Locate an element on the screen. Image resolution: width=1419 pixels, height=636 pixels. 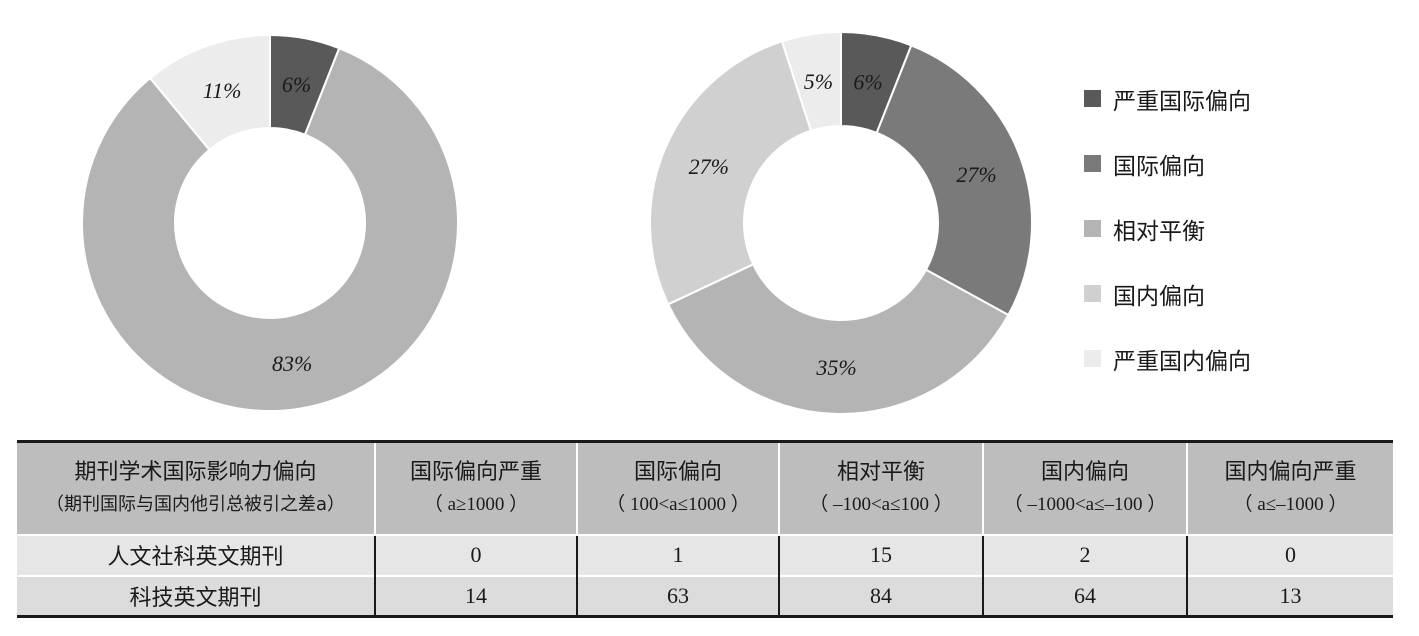
table-header-cell: 国内偏向严重 （ a≤–1000 ） is located at coordinates (1290, 487).